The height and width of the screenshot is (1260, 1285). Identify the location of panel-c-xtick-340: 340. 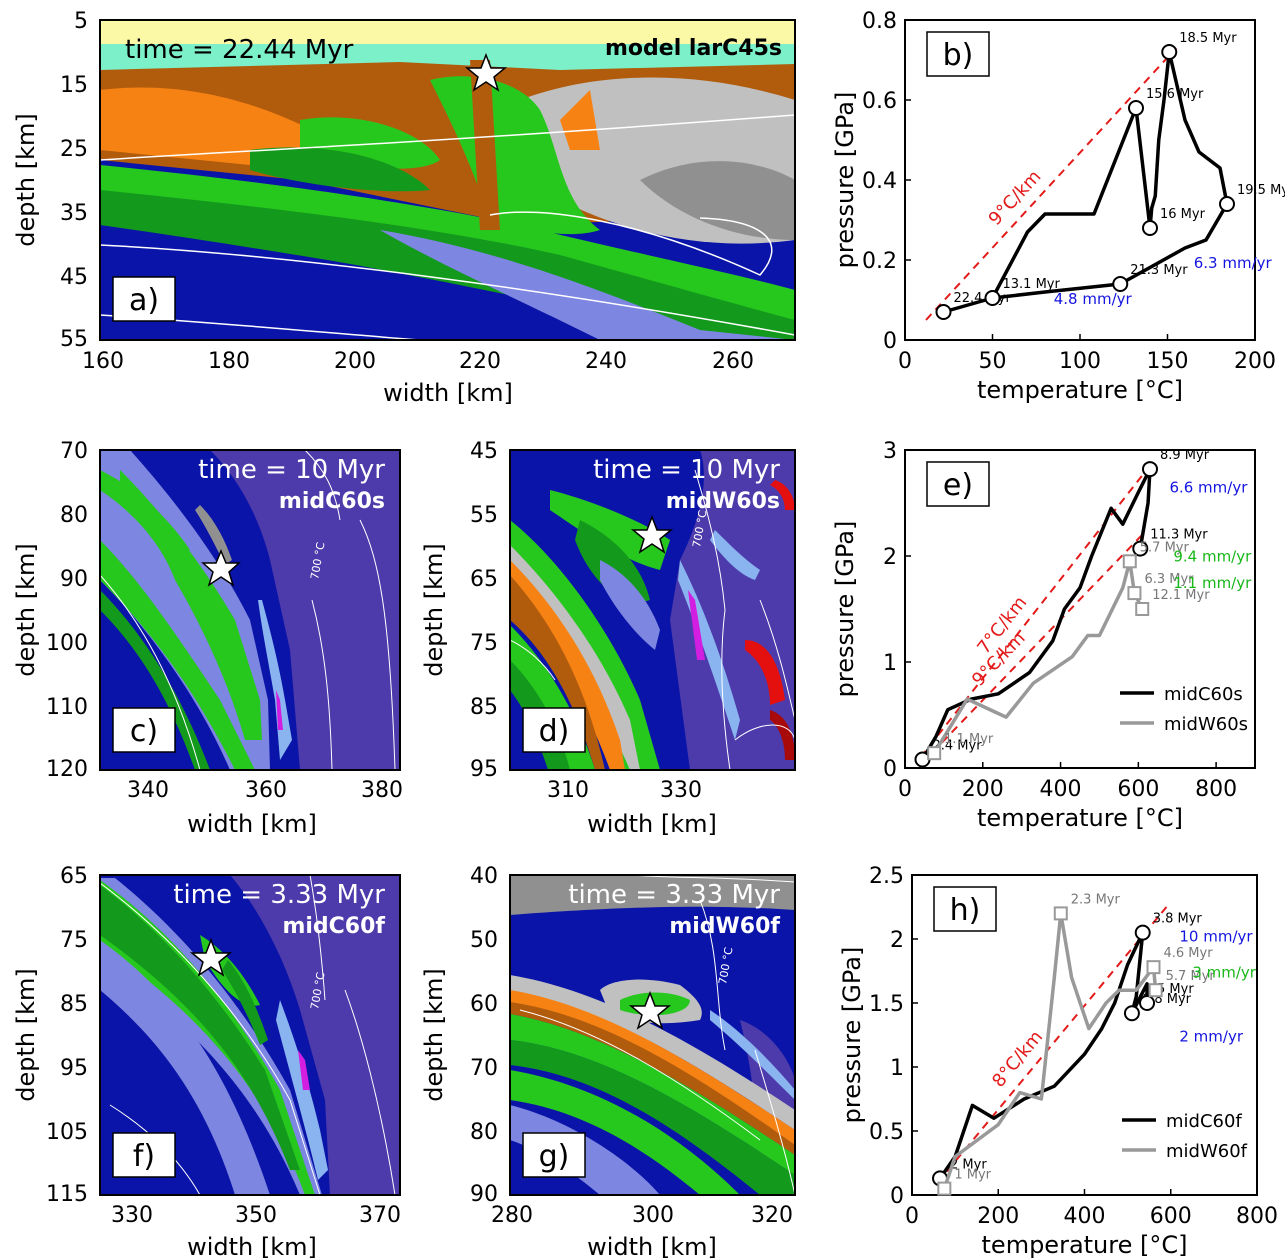
(148, 790).